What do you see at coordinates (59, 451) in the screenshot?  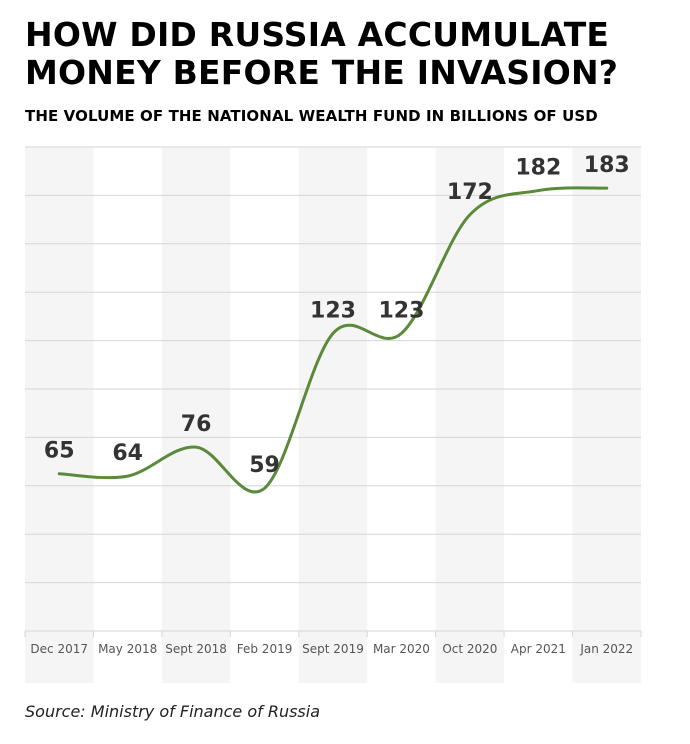 I see `data-label: 65` at bounding box center [59, 451].